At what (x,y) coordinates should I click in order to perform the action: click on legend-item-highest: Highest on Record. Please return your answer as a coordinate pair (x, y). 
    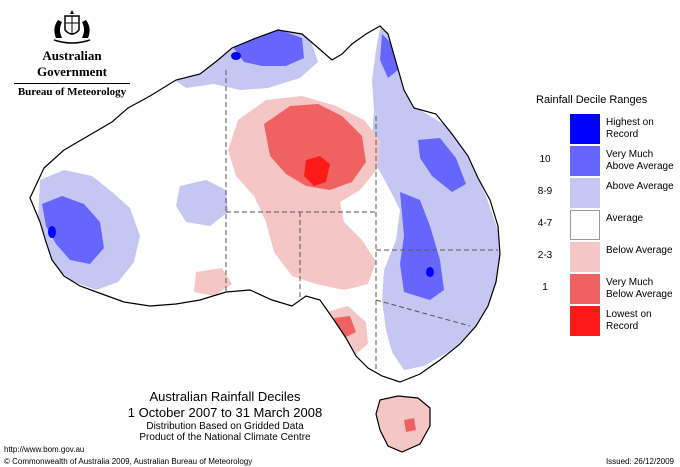
    Looking at the image, I should click on (600, 129).